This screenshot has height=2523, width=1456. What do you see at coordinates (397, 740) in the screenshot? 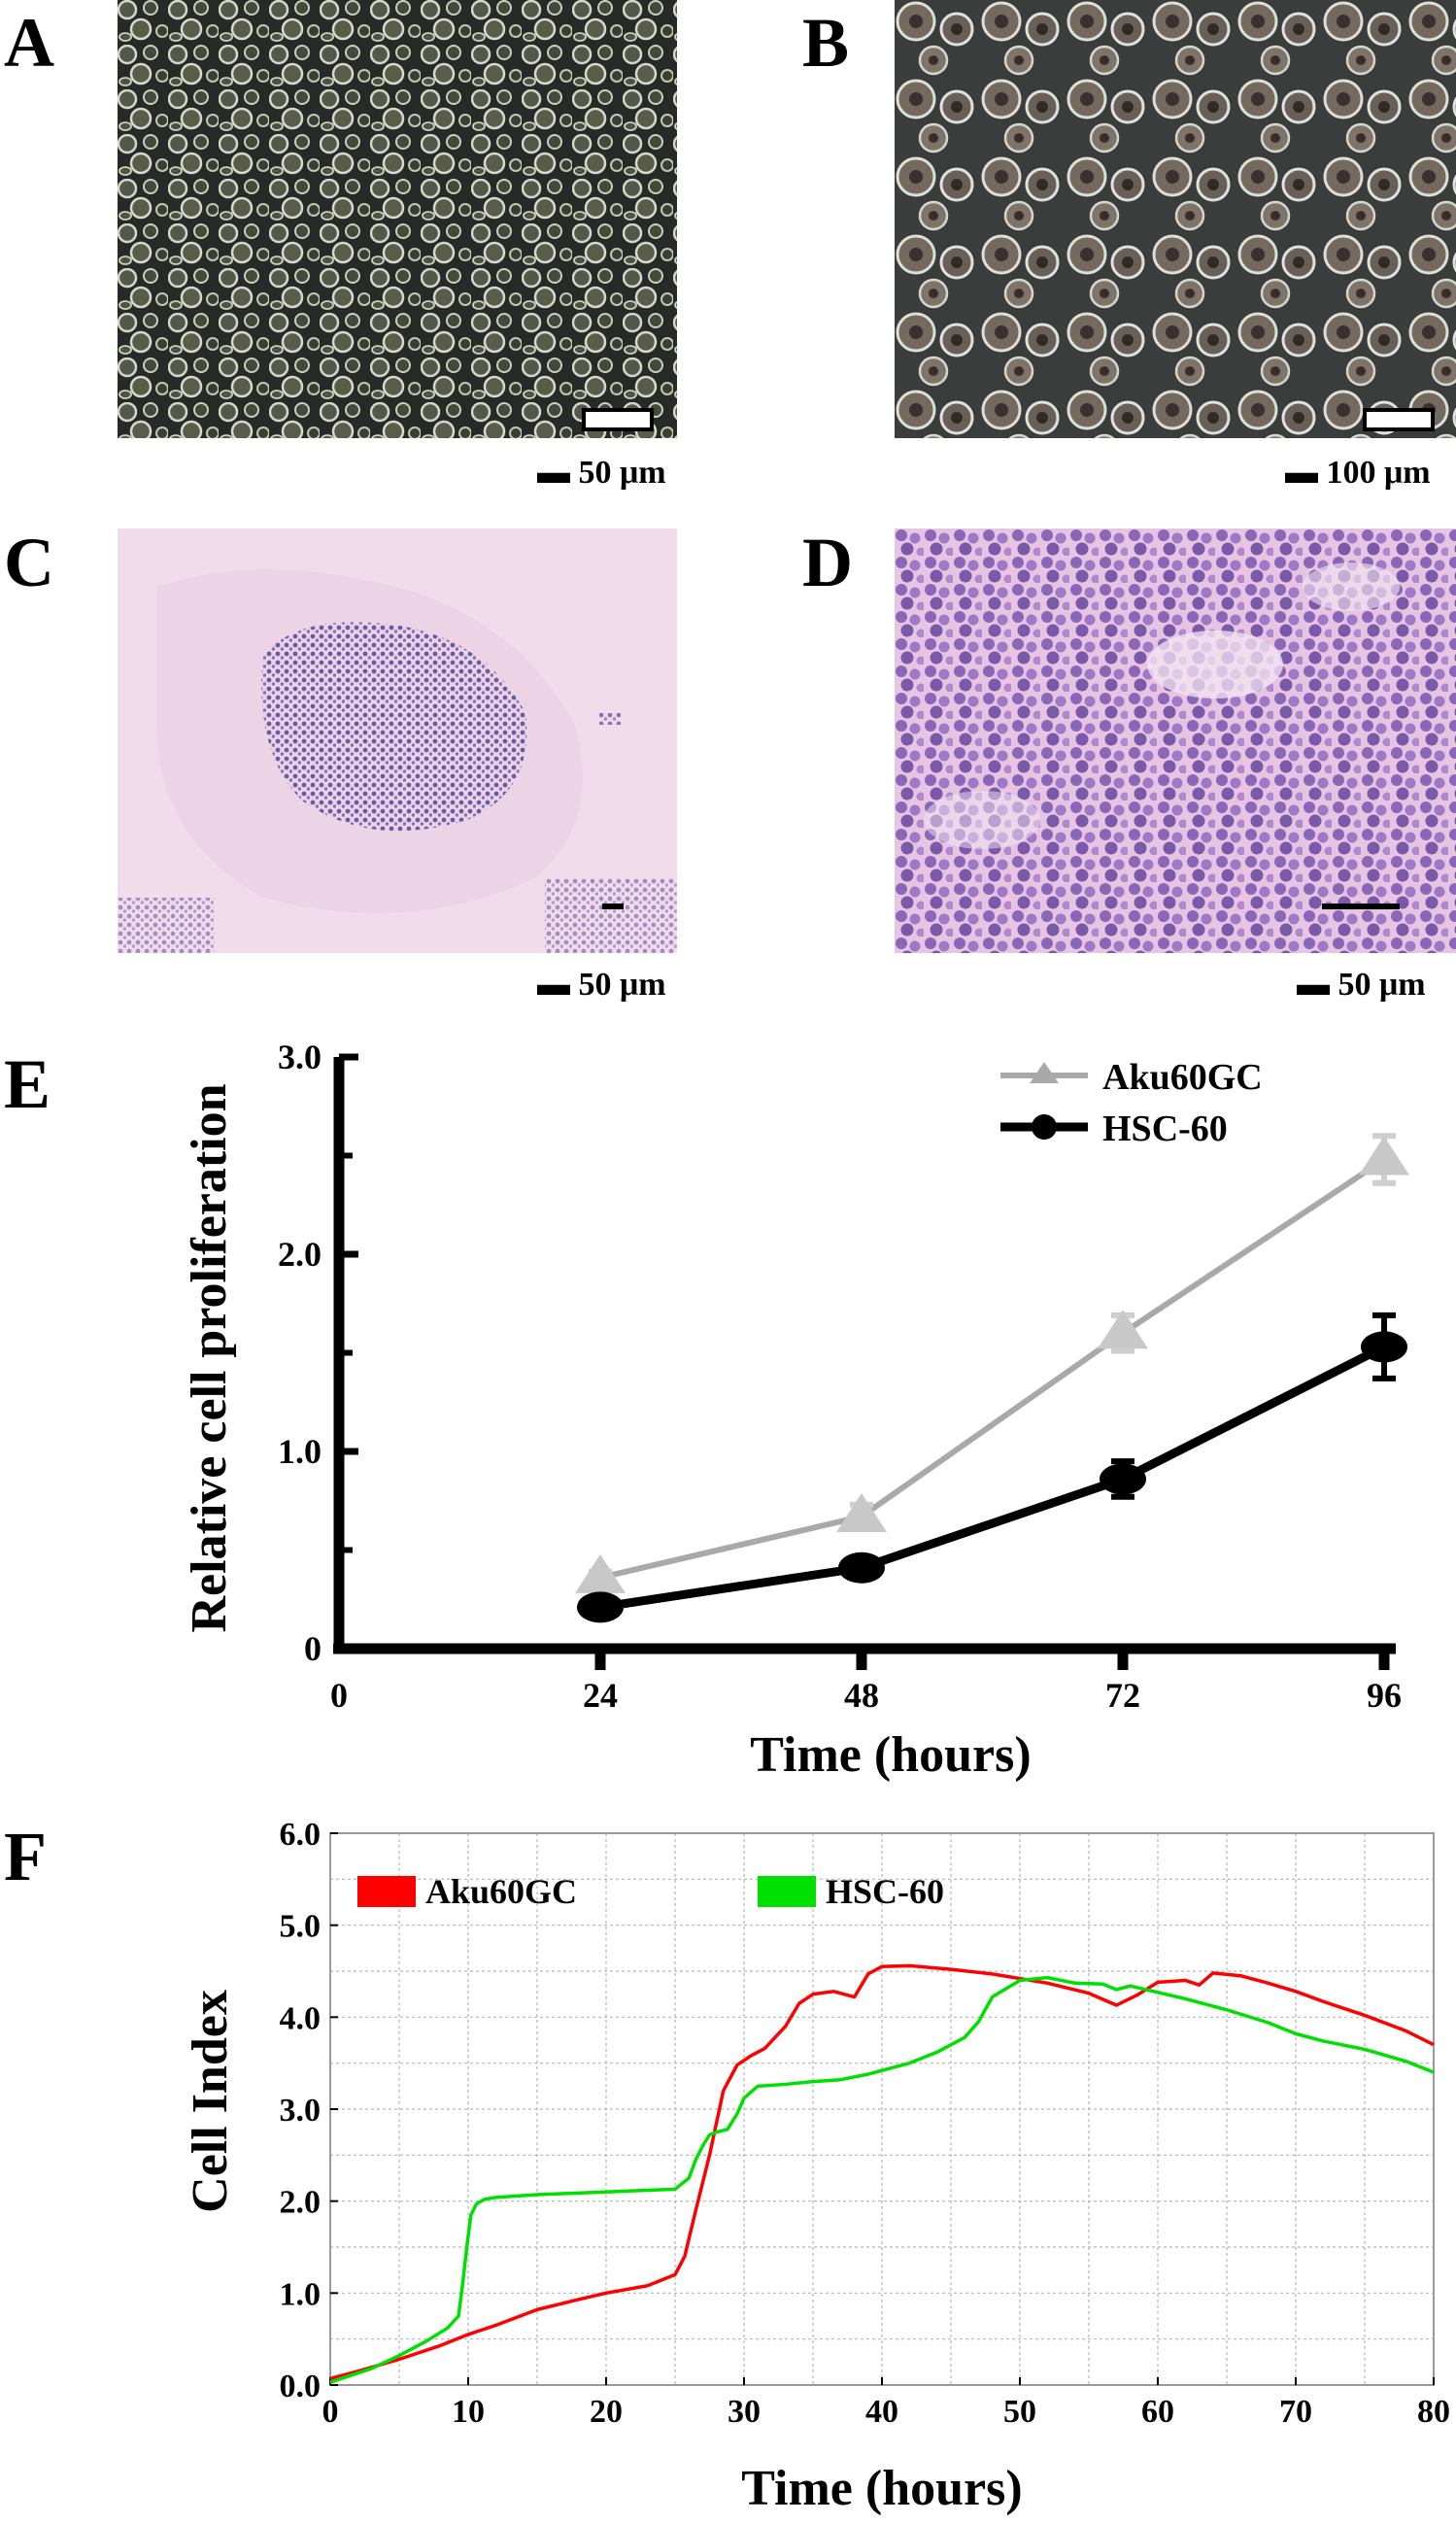
I see `micrograph-c` at bounding box center [397, 740].